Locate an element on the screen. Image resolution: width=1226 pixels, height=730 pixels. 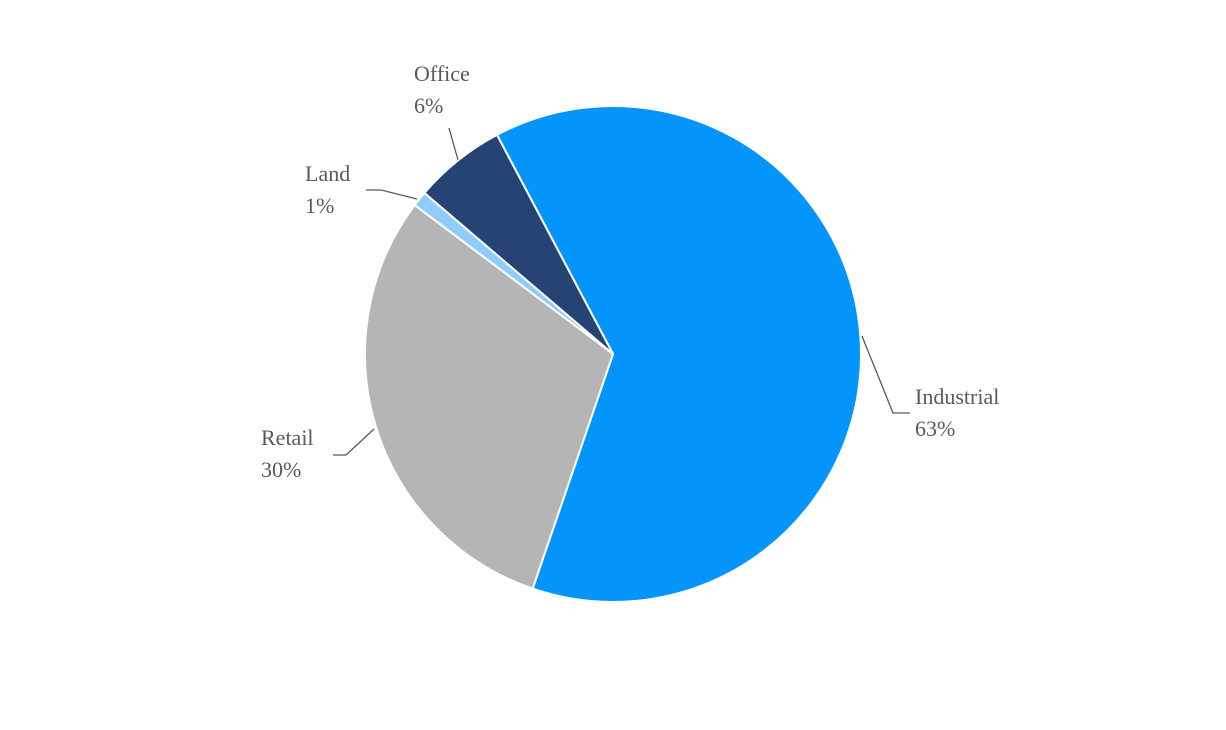
slice-label: Industrial is located at coordinates (957, 396).